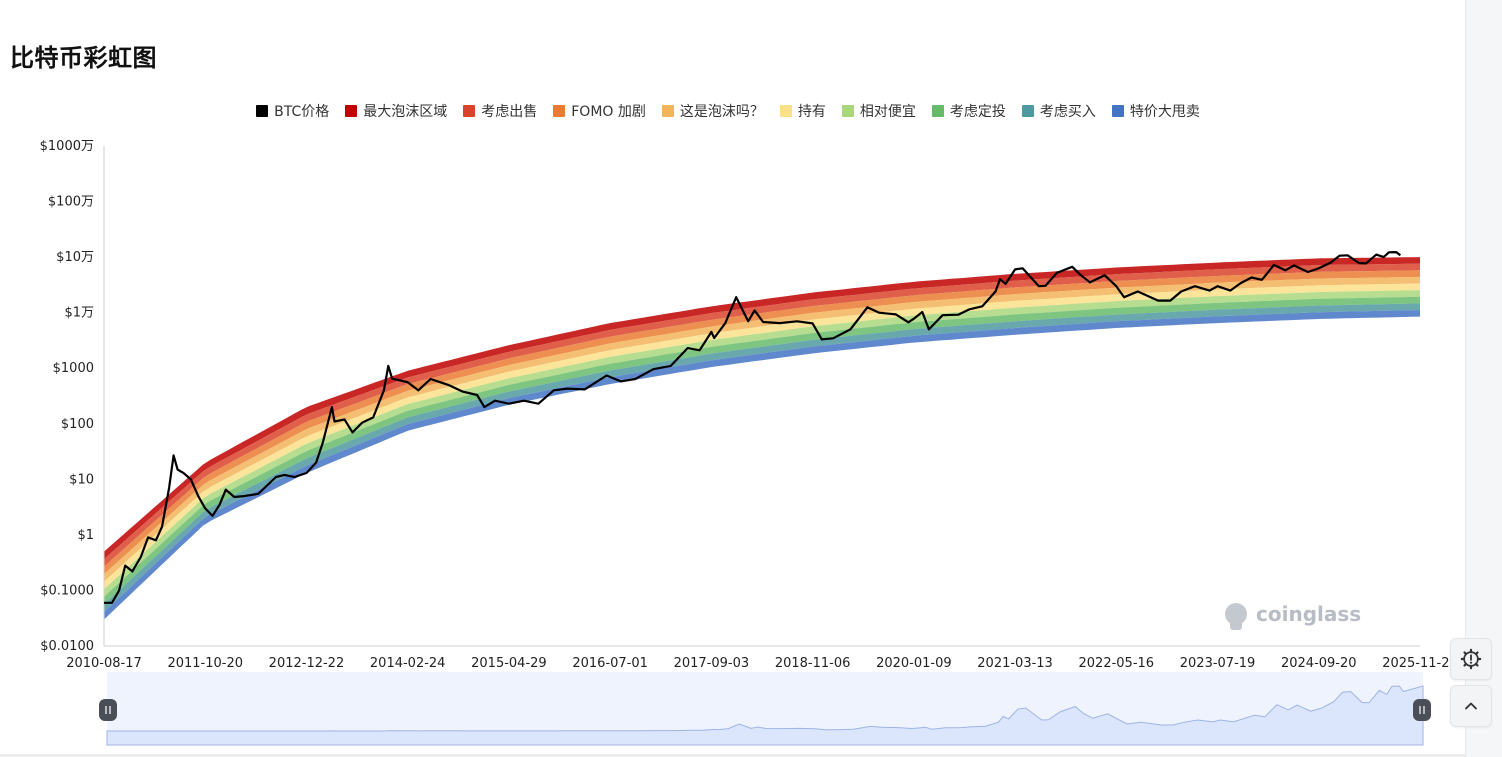 The height and width of the screenshot is (757, 1502). I want to click on watermark: coinglass, so click(1293, 616).